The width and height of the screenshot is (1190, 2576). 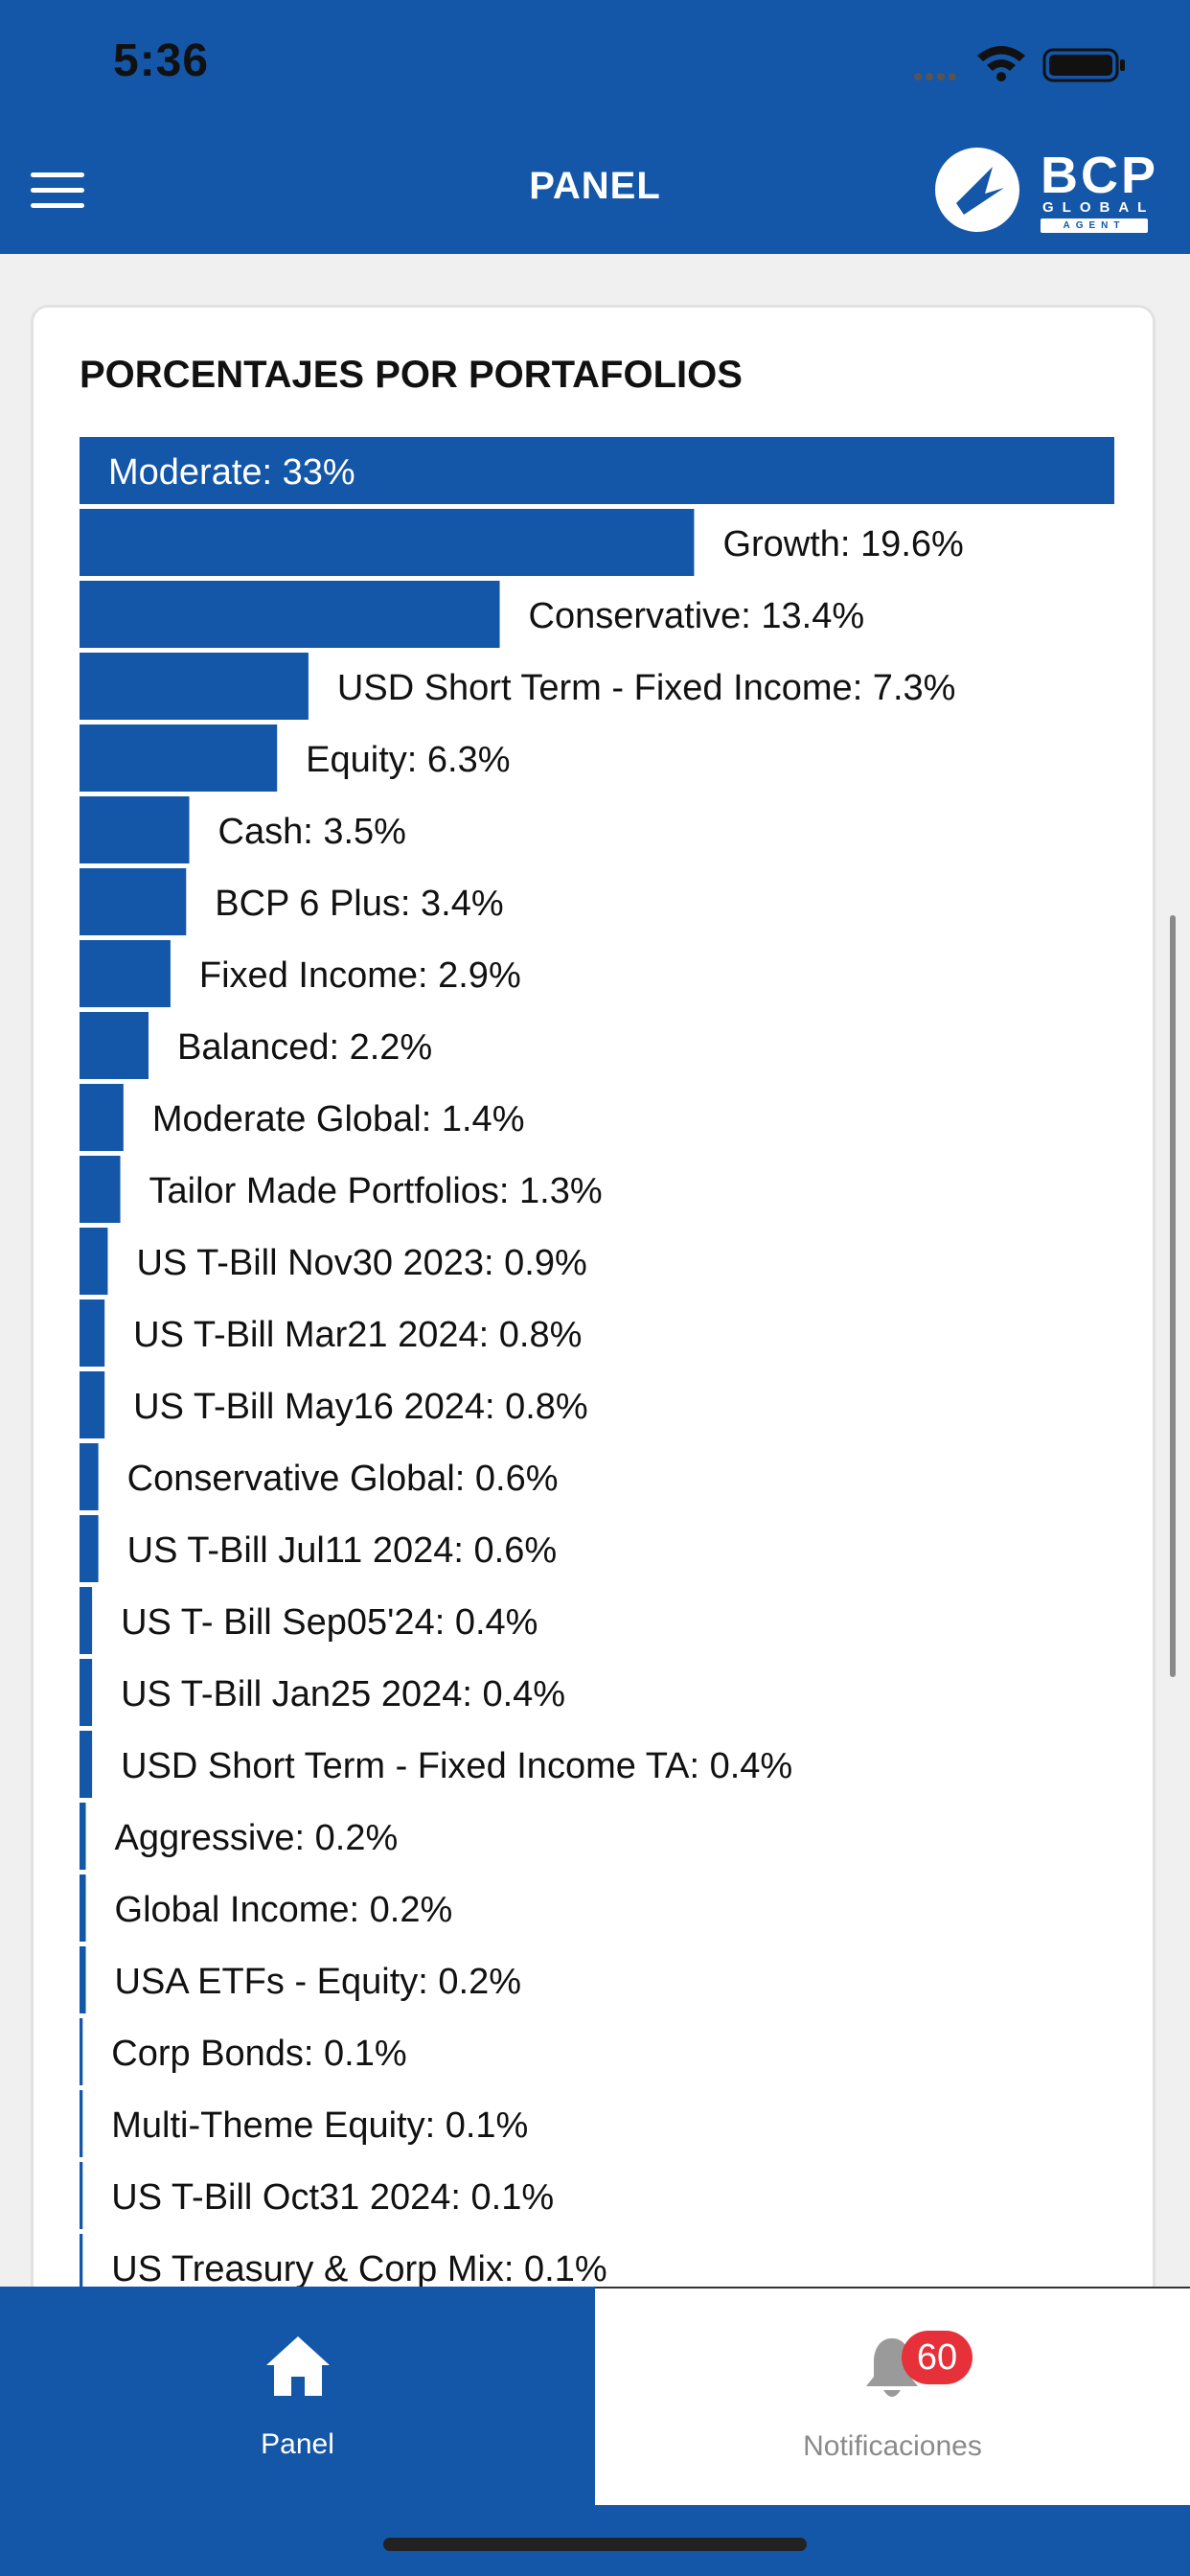 What do you see at coordinates (937, 2357) in the screenshot?
I see `notification-badge: 60` at bounding box center [937, 2357].